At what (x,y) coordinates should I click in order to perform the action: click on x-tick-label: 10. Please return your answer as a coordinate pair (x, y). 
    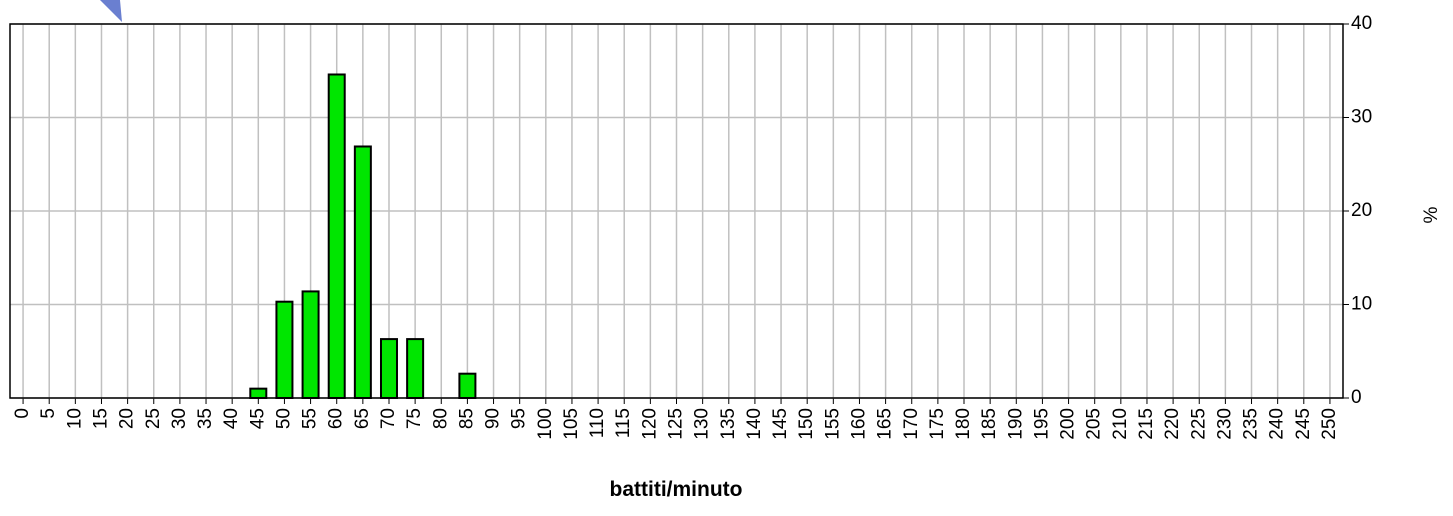
    Looking at the image, I should click on (74, 418).